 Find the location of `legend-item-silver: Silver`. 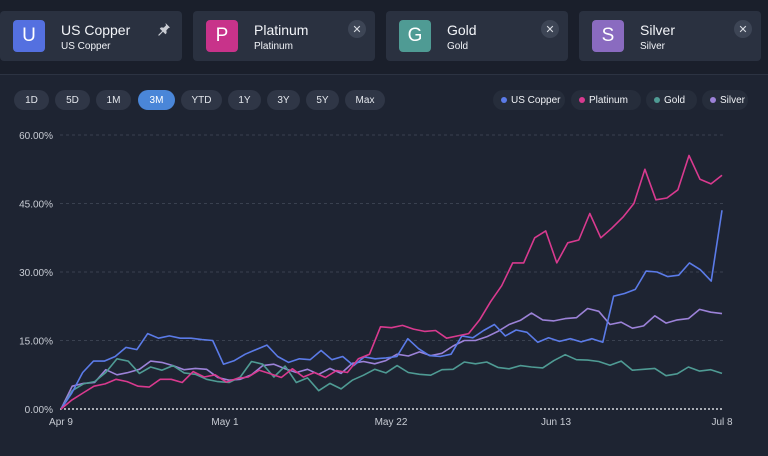

legend-item-silver: Silver is located at coordinates (725, 100).